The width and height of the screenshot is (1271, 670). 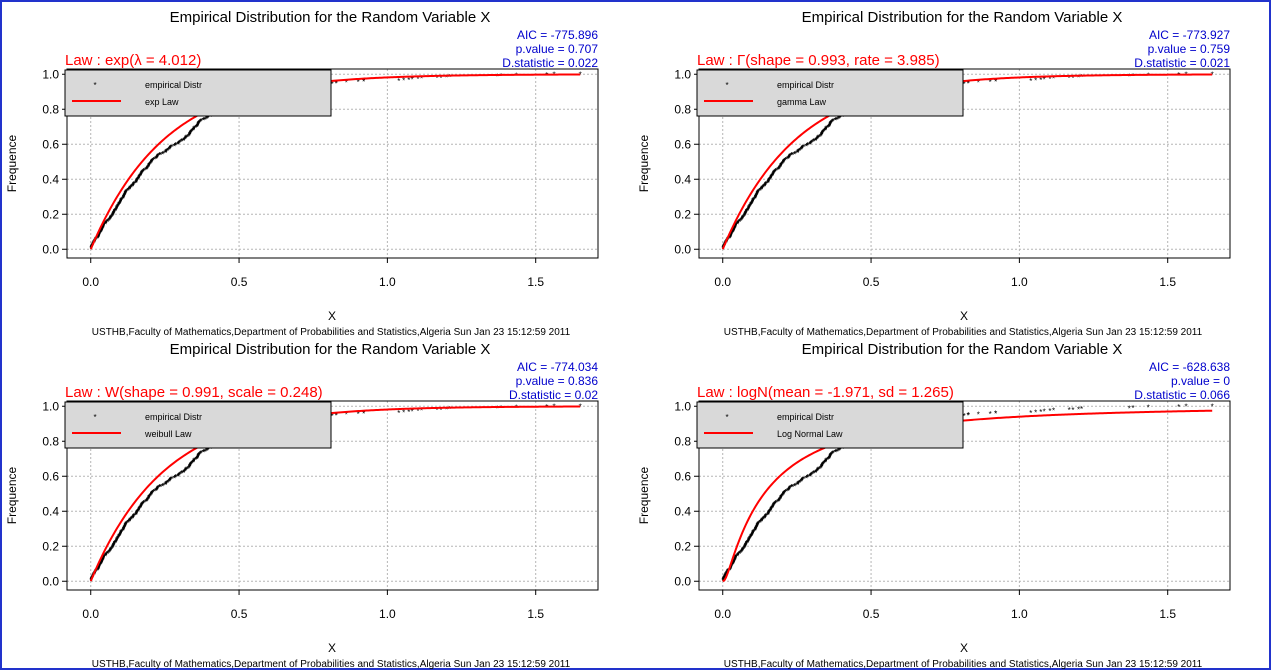 What do you see at coordinates (133, 60) in the screenshot?
I see `law-label: Law : exp(λ = 4.012)` at bounding box center [133, 60].